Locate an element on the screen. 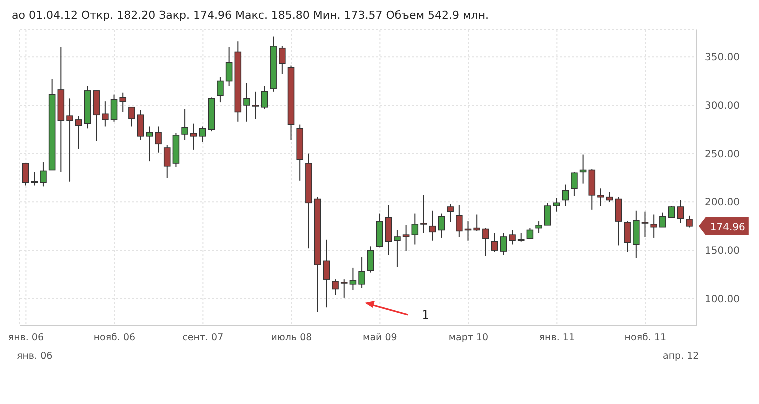 Image resolution: width=759 pixels, height=404 pixels. y-tick-label: 100.00 is located at coordinates (722, 300).